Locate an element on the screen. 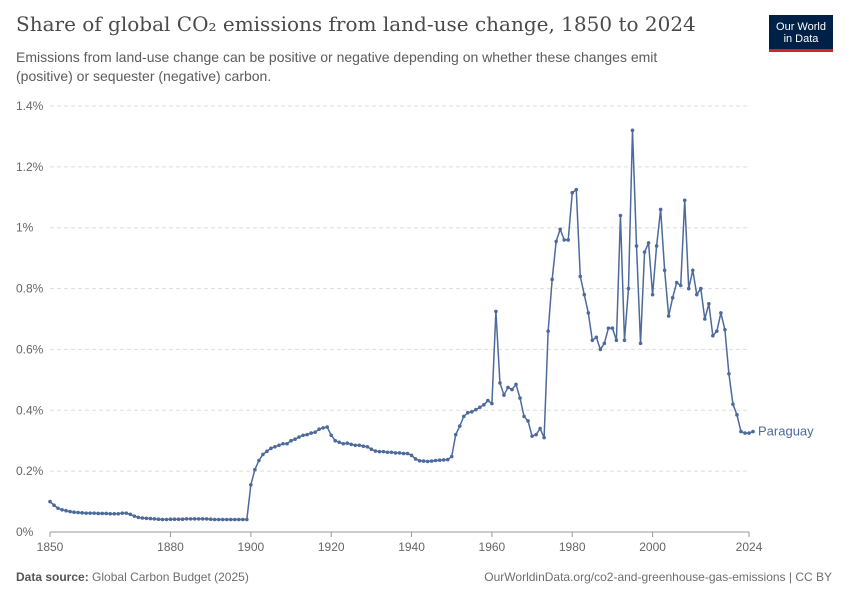  y-tick-label: 0.8% is located at coordinates (30, 289).